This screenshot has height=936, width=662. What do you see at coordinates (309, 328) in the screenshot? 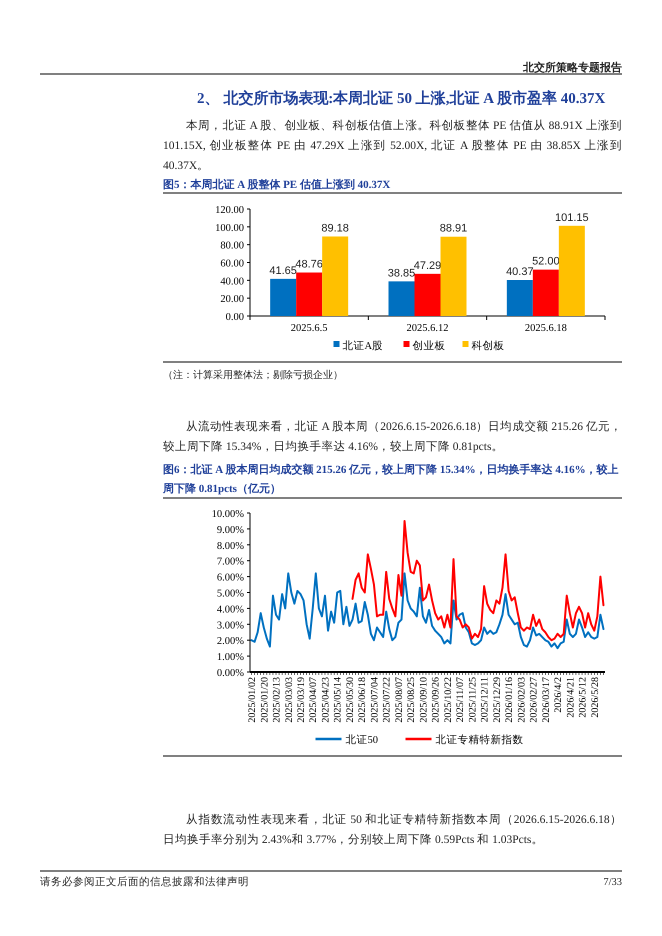
I see `x-tick-label: 2025.6.5` at bounding box center [309, 328].